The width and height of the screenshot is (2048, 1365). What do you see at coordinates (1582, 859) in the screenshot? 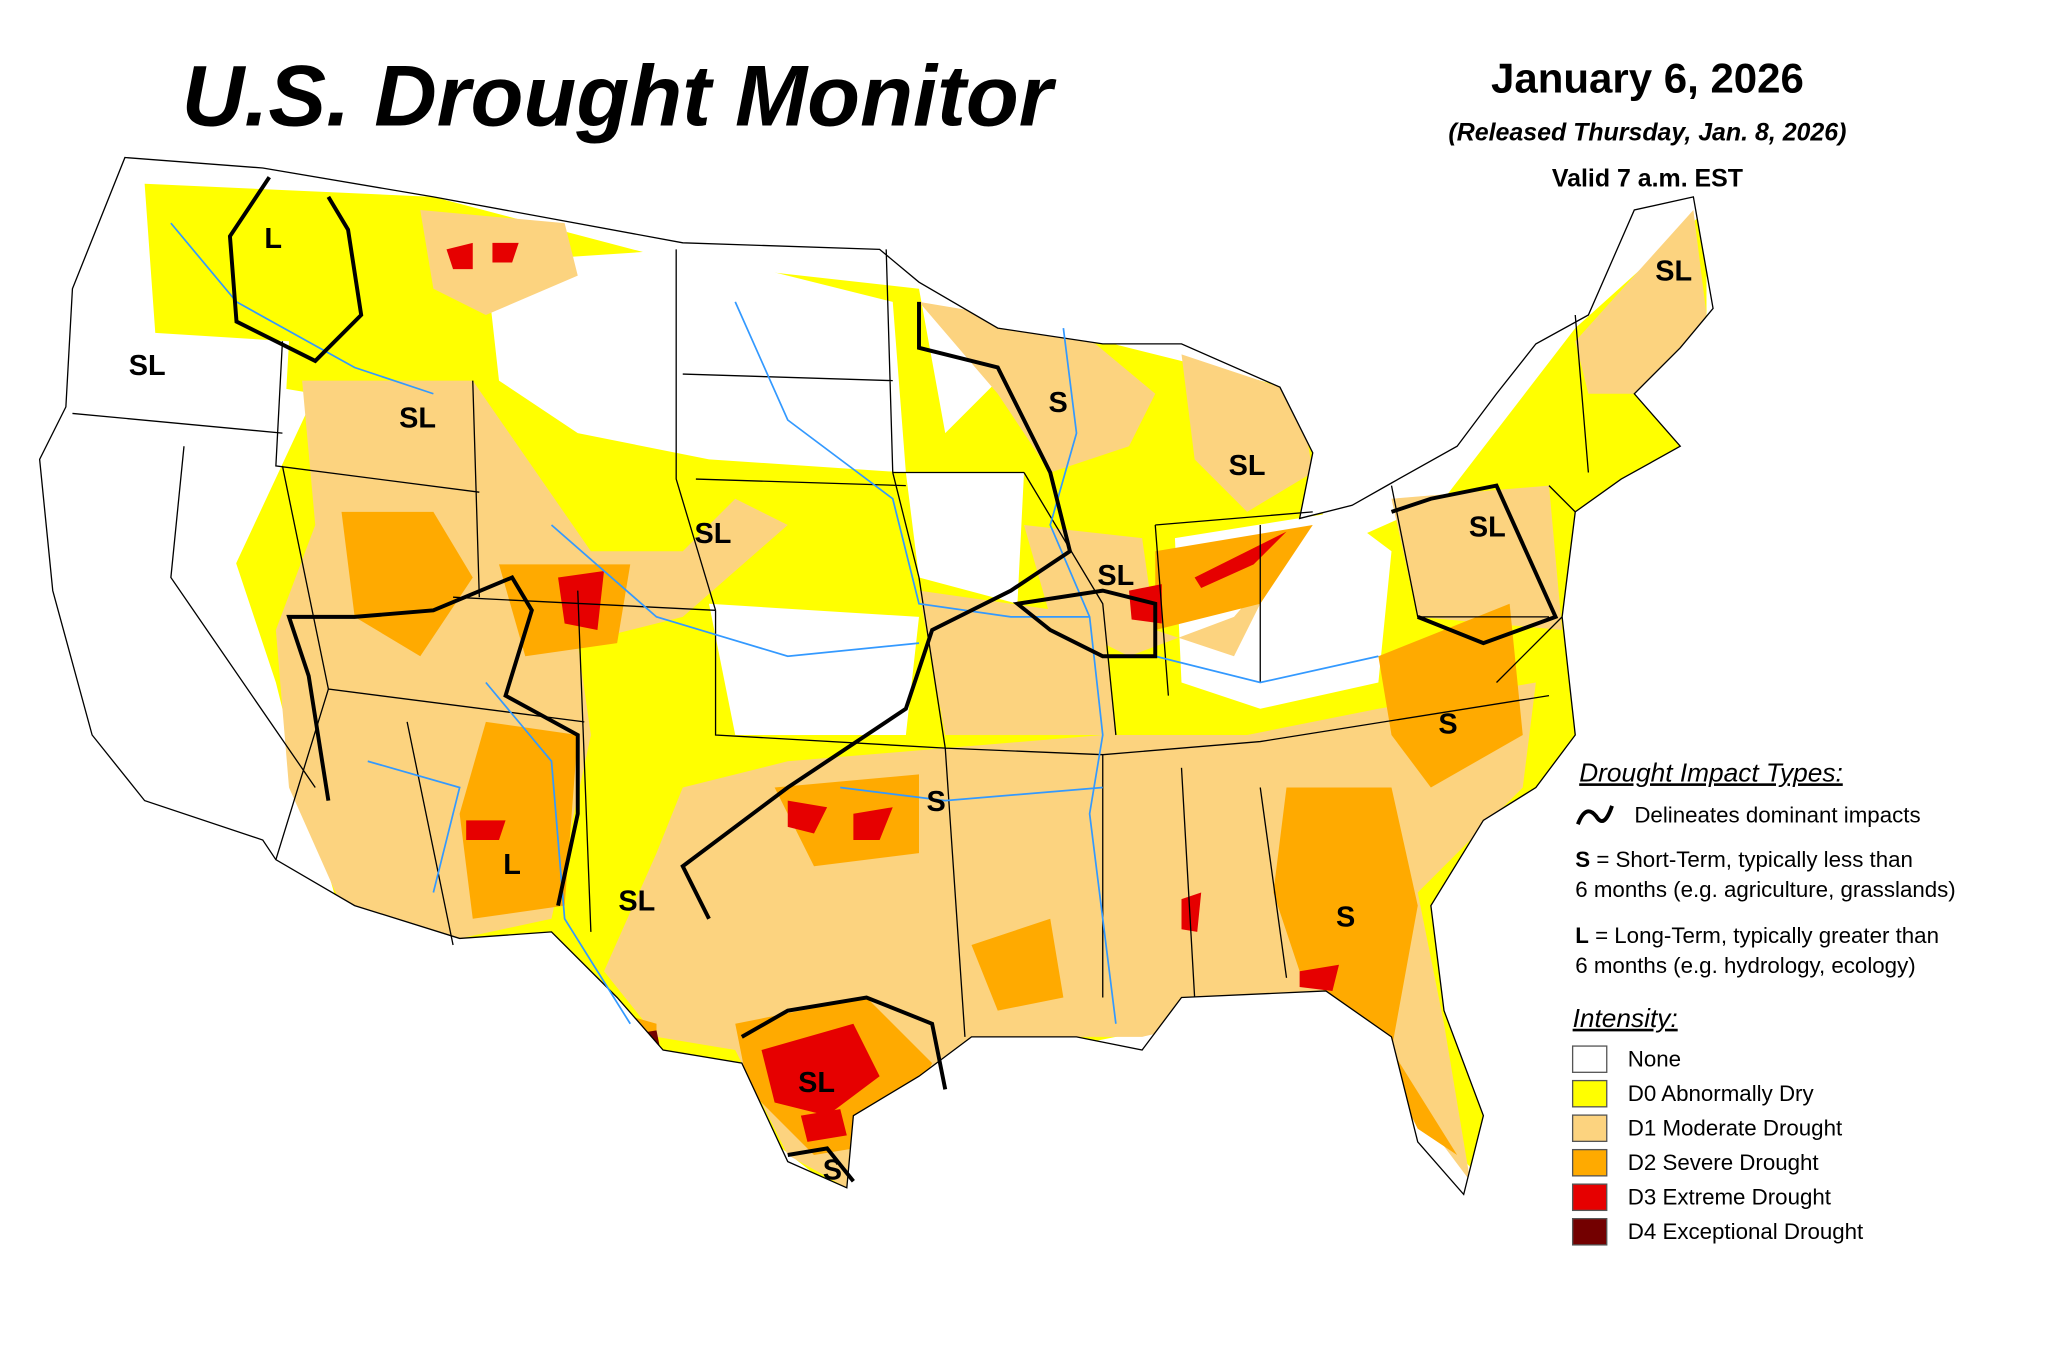
I see `legend-short-key: S` at bounding box center [1582, 859].